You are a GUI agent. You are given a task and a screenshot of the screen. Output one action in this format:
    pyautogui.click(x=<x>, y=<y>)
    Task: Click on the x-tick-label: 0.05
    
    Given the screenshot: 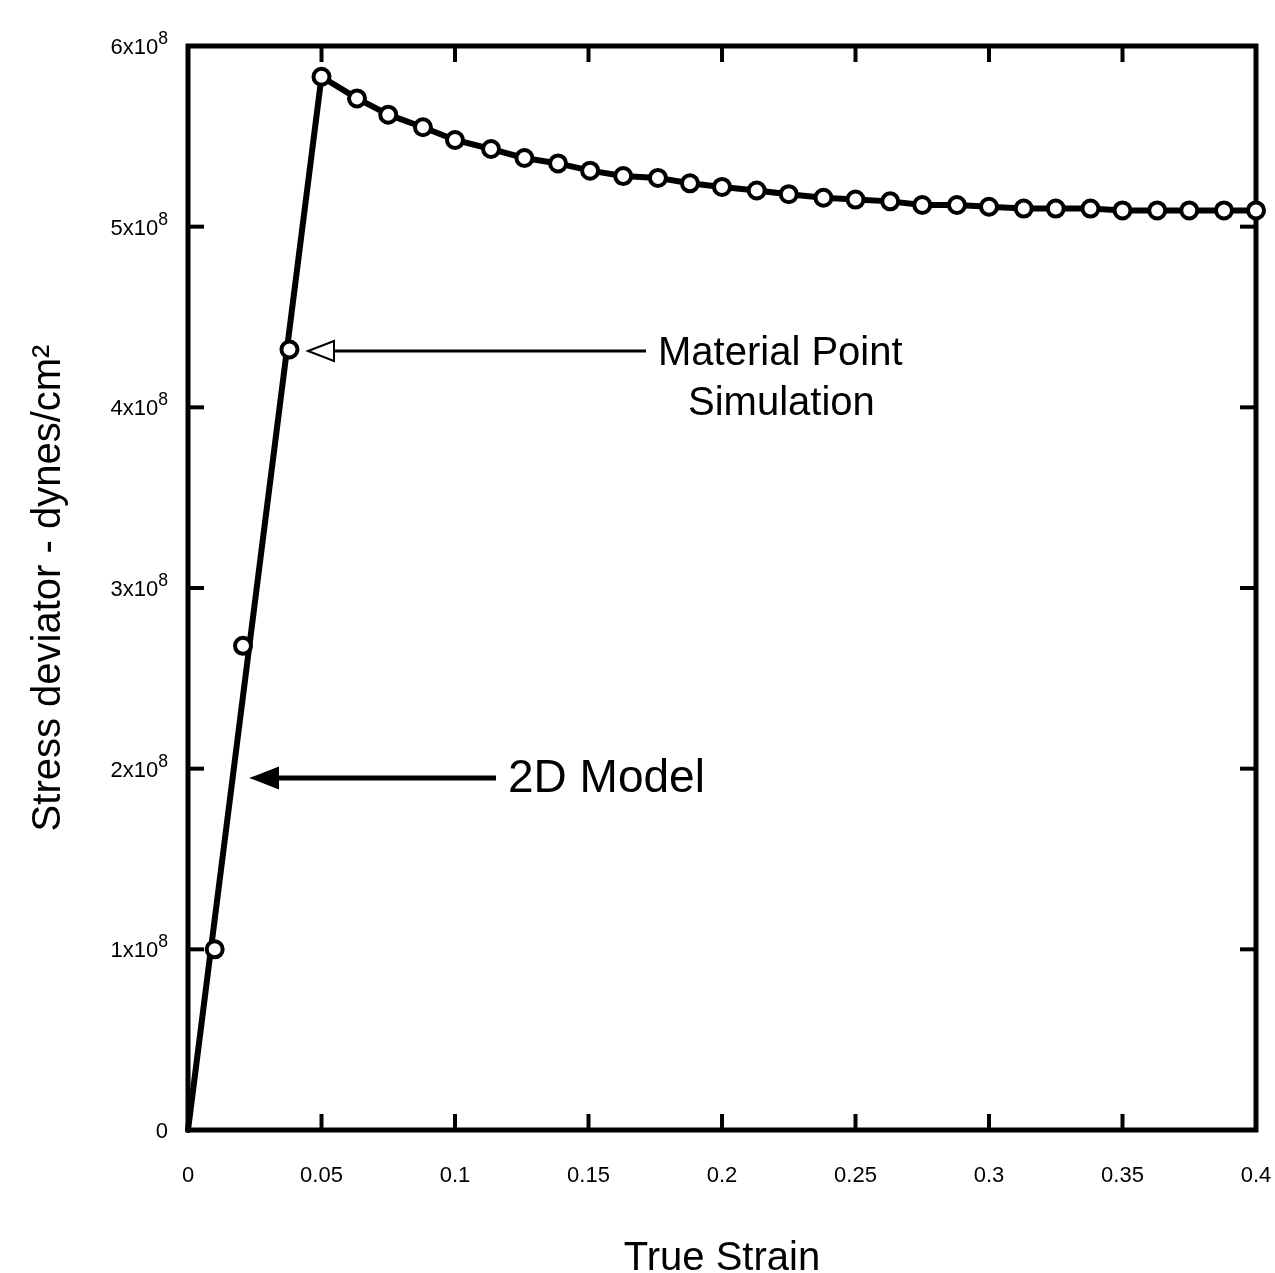 What is the action you would take?
    pyautogui.click(x=321, y=1174)
    